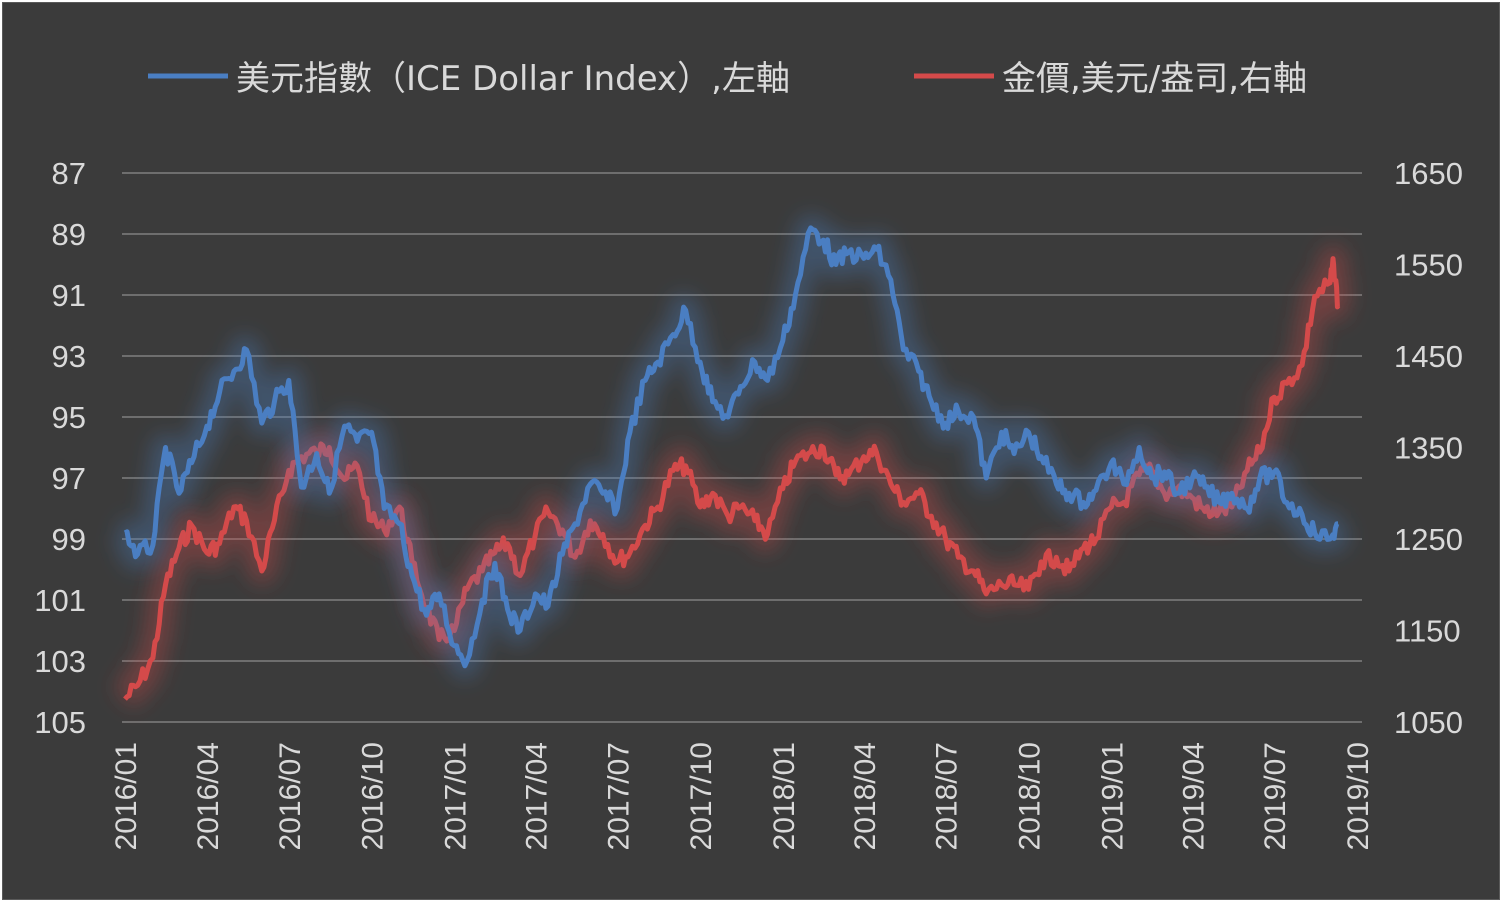 The image size is (1504, 904). I want to click on x-tick-label: 2017/07, so click(618, 796).